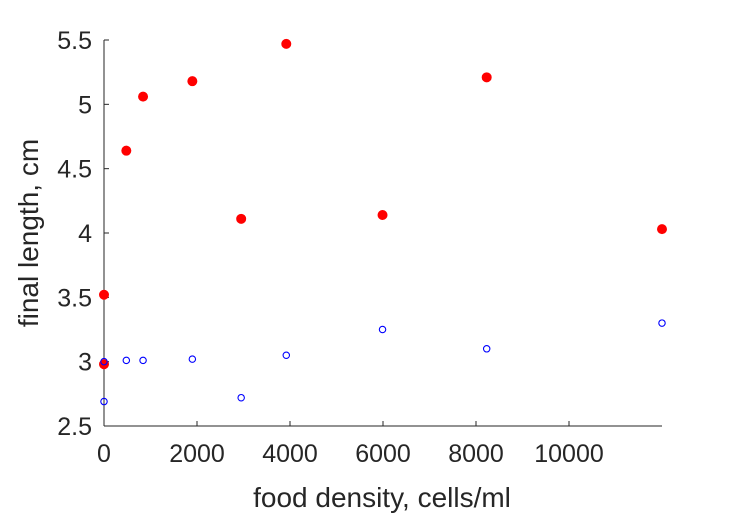 Image resolution: width=729 pixels, height=521 pixels. I want to click on y-tick-label: 5, so click(85, 105).